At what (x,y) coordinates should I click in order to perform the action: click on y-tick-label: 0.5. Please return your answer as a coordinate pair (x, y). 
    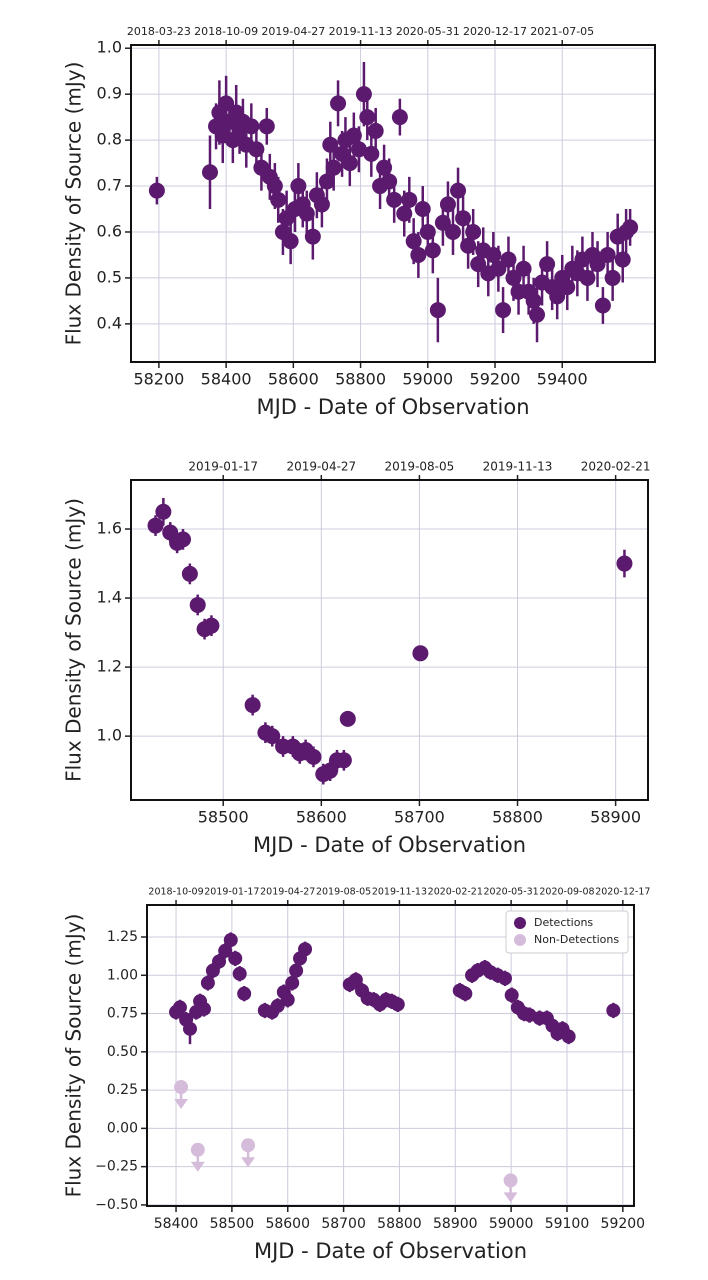
    Looking at the image, I should click on (109, 276).